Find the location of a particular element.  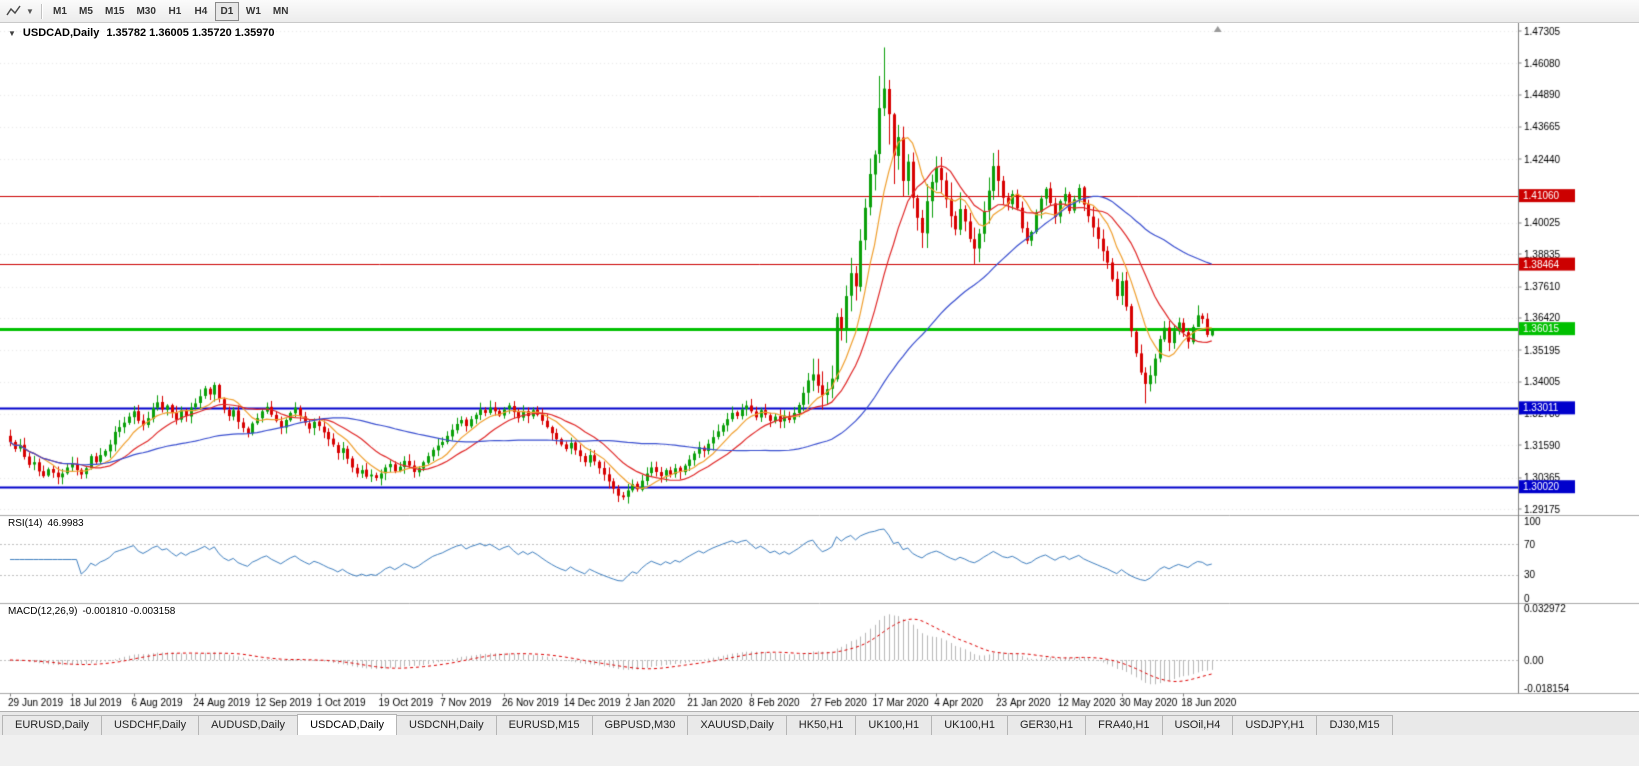

chart-tab-hk50-h1: HK50,H1 is located at coordinates (821, 725).